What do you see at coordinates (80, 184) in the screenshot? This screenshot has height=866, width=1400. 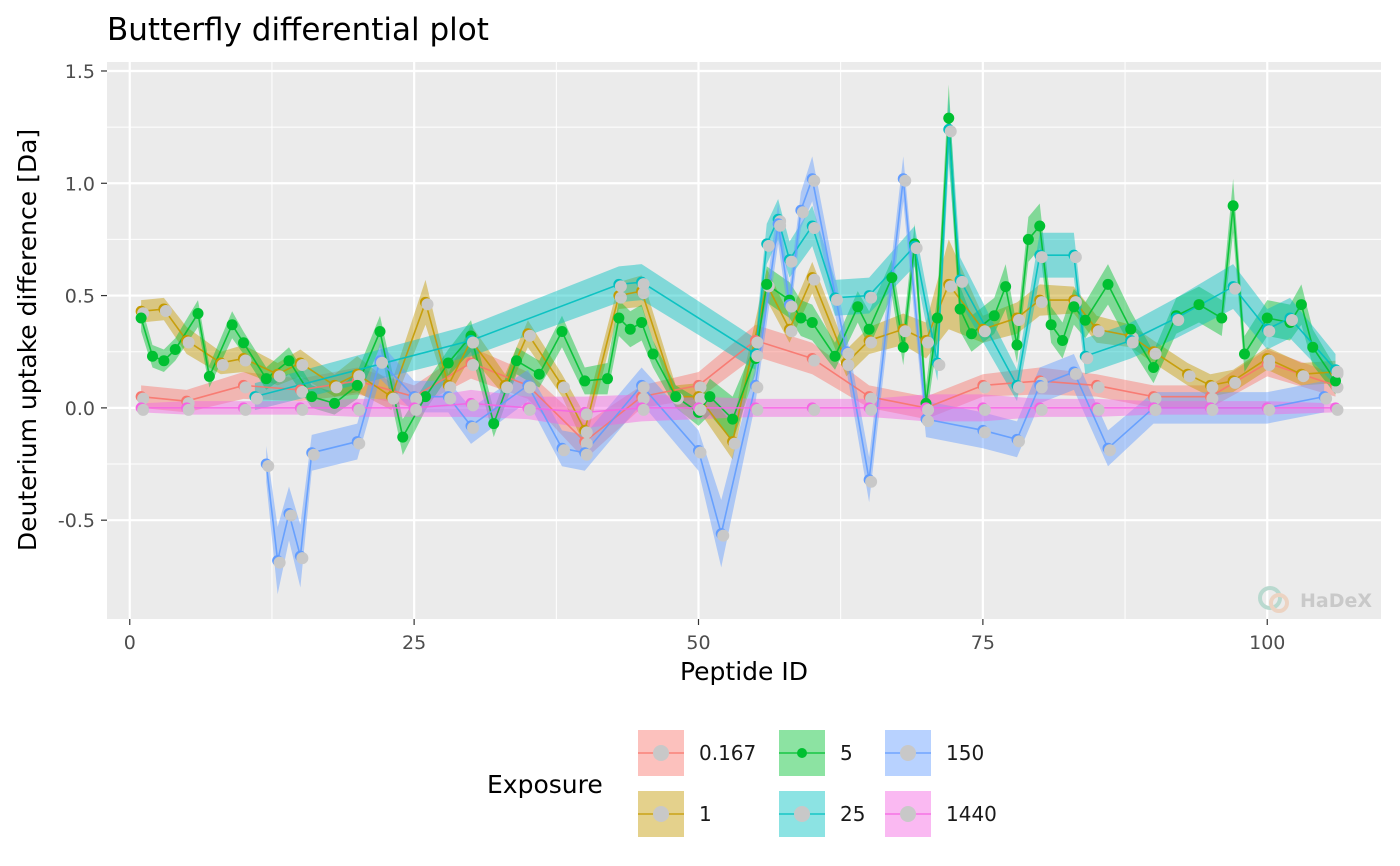 I see `y-tick-label: 1.0` at bounding box center [80, 184].